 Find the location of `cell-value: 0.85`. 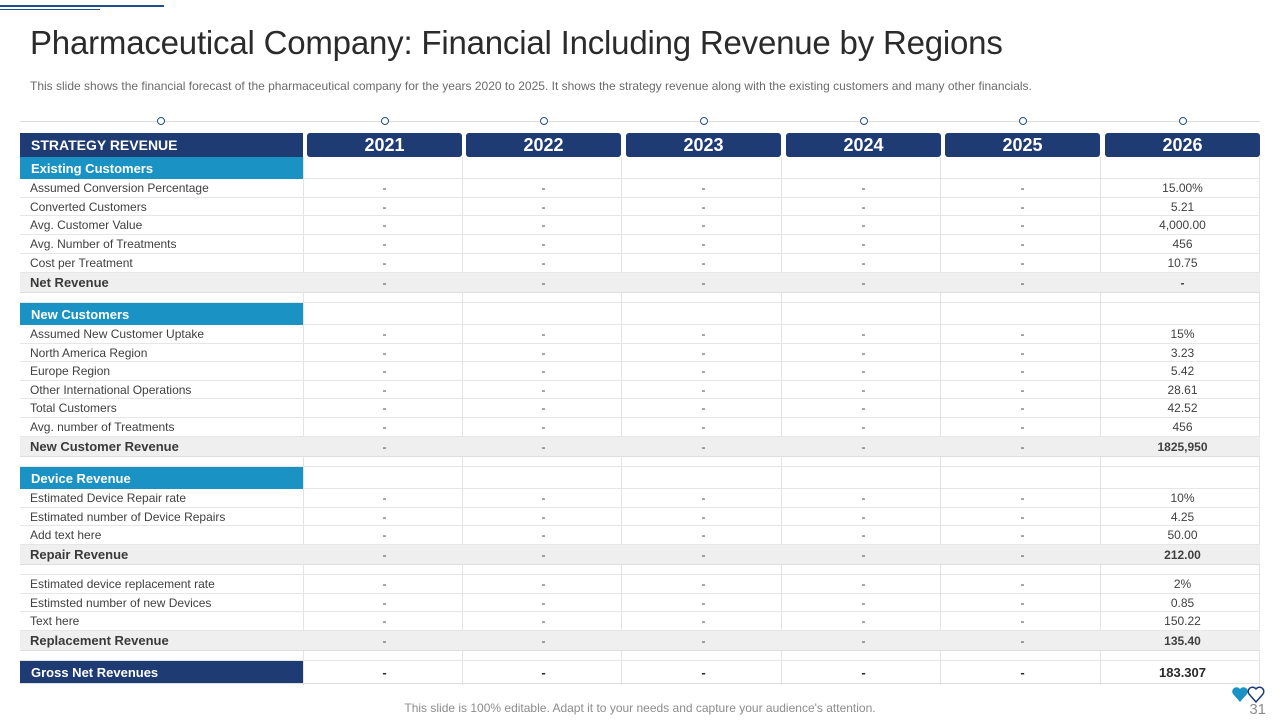

cell-value: 0.85 is located at coordinates (1182, 602).